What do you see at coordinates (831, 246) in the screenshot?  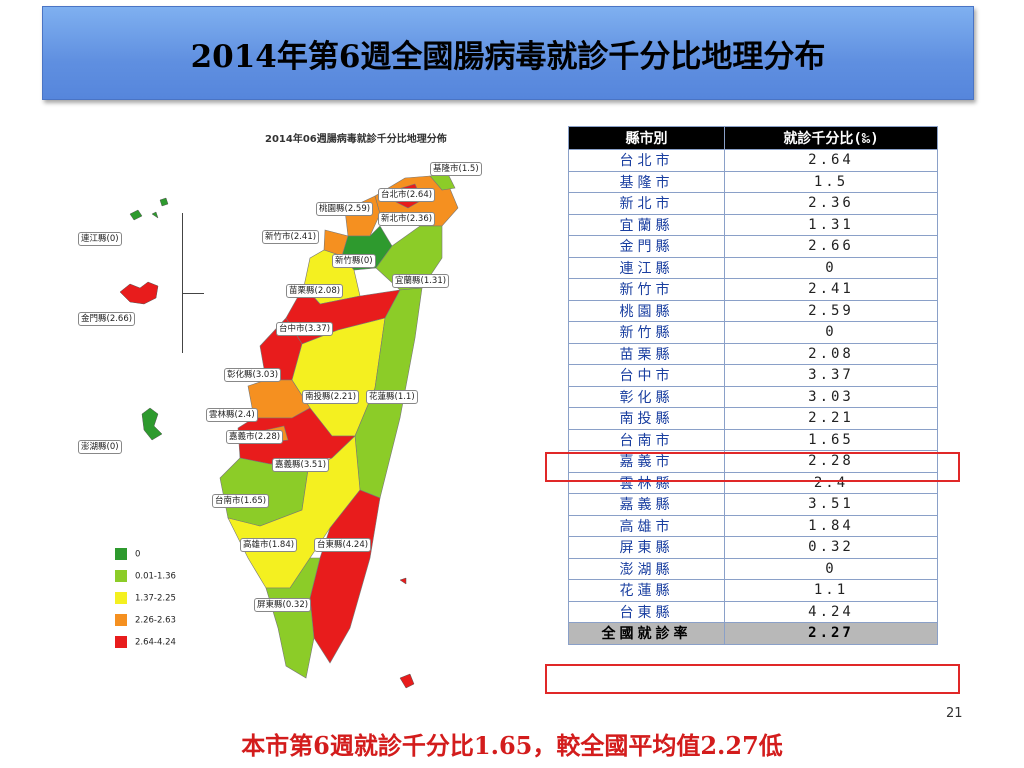 I see `rate-cell: 2.66` at bounding box center [831, 246].